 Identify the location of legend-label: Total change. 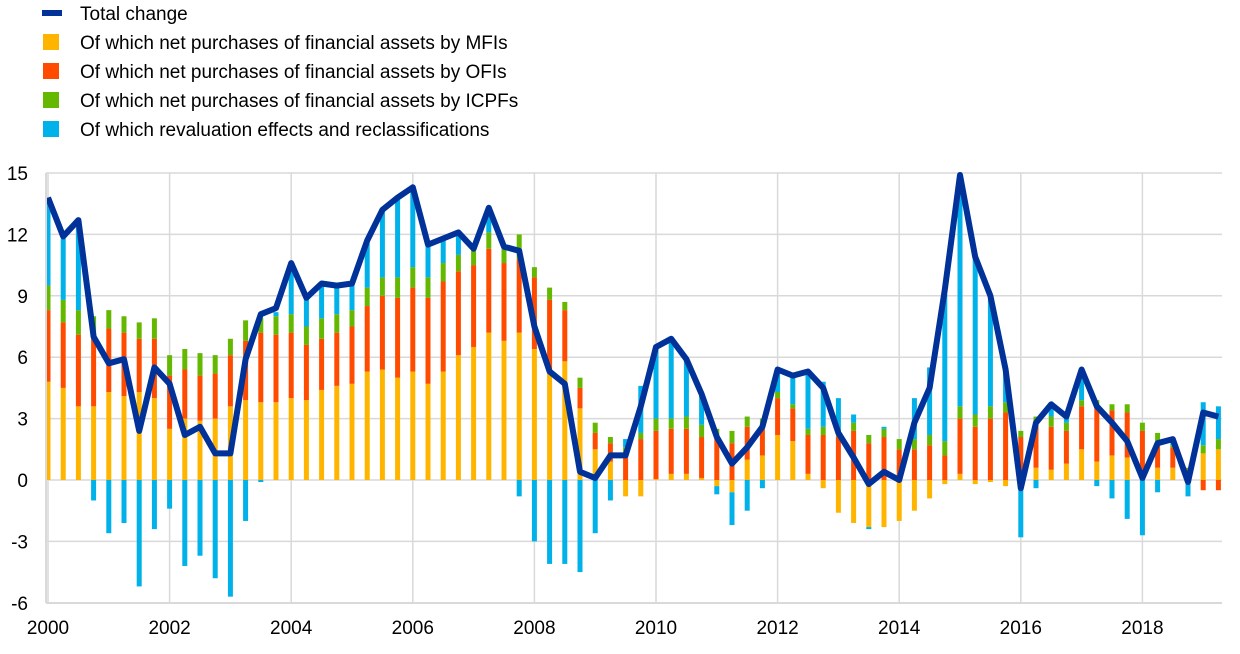
(134, 14).